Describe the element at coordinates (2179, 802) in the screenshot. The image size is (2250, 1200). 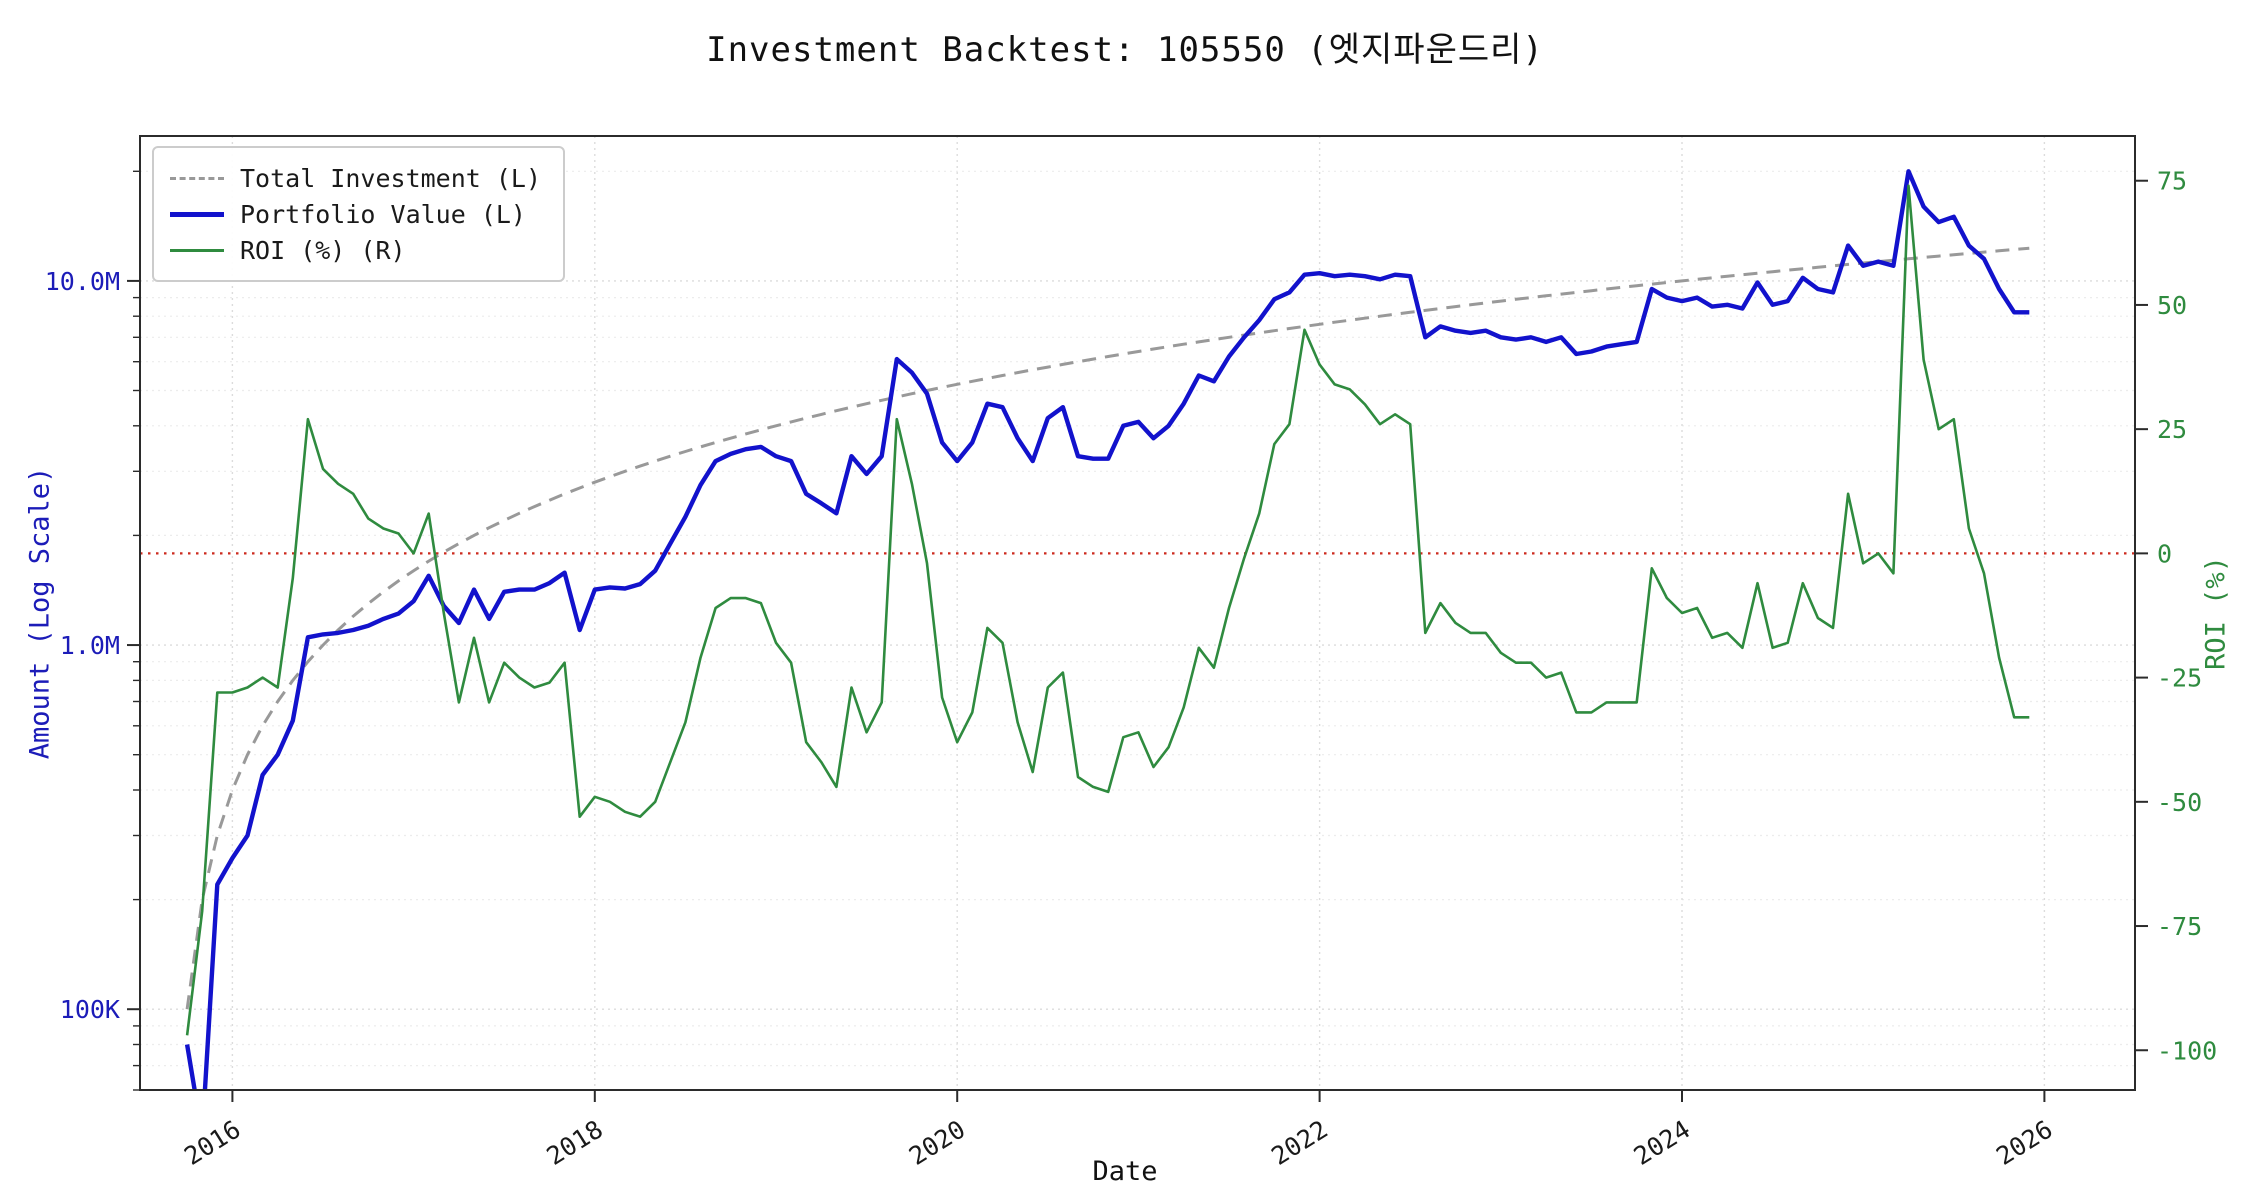
I see `y-right-tick-label: -50` at that location.